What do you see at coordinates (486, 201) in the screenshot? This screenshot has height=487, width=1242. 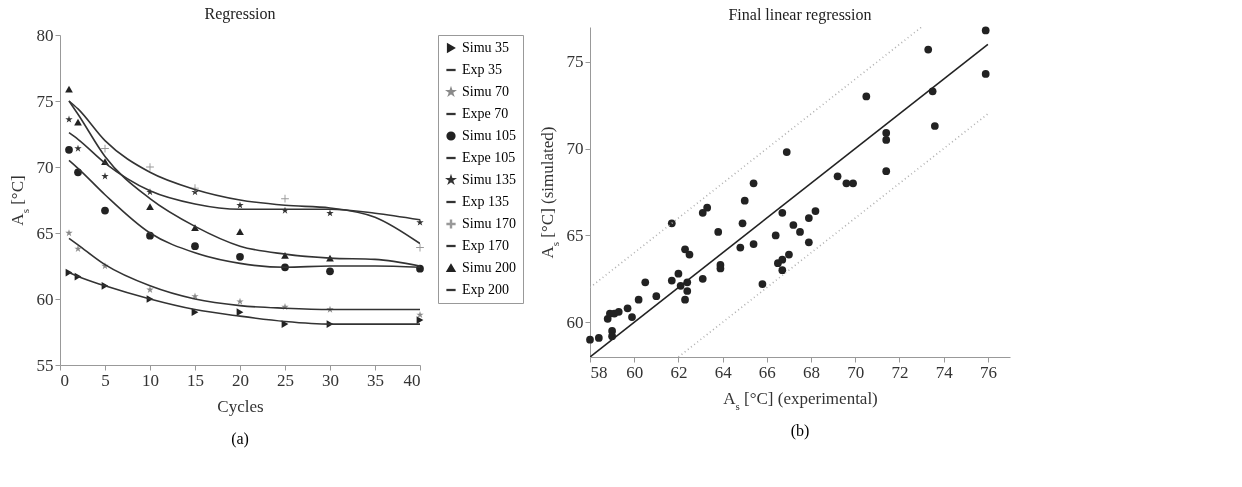 I see `legend-label: Exp 135` at bounding box center [486, 201].